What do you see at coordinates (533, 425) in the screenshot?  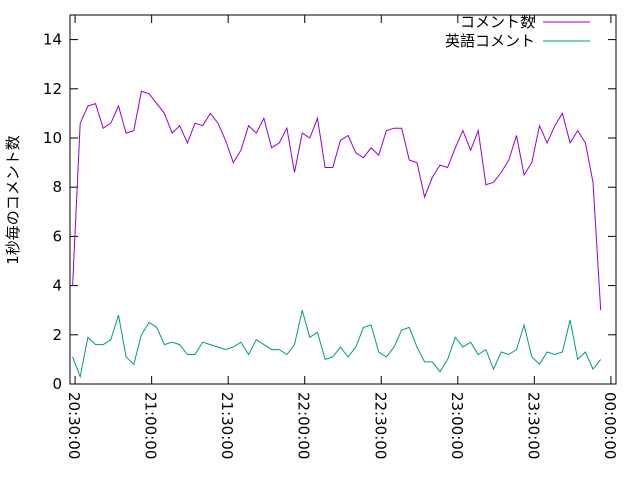 I see `x-tick-label: 23:30:00` at bounding box center [533, 425].